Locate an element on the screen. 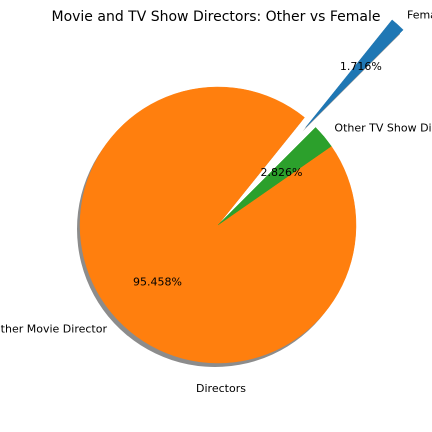  slice-label-other-movie-director: Other Movie Director is located at coordinates (53, 329).